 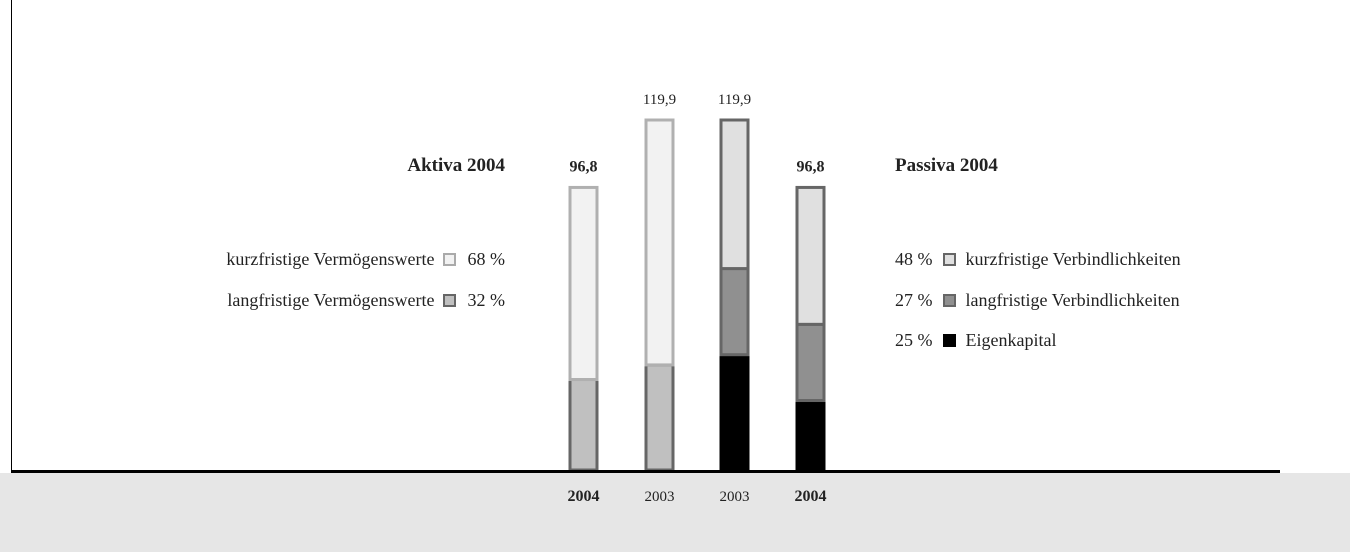 I want to click on passiva-legend-title: Passiva 2004, so click(x=946, y=165).